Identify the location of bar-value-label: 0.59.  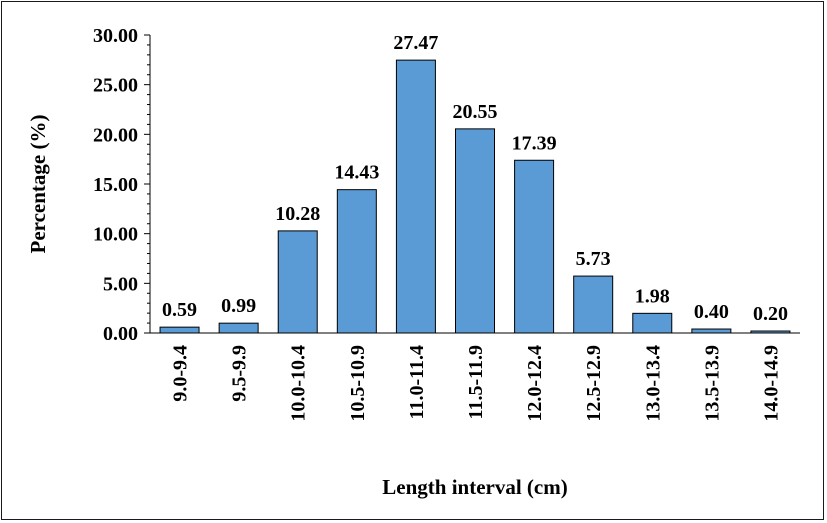
(179, 310).